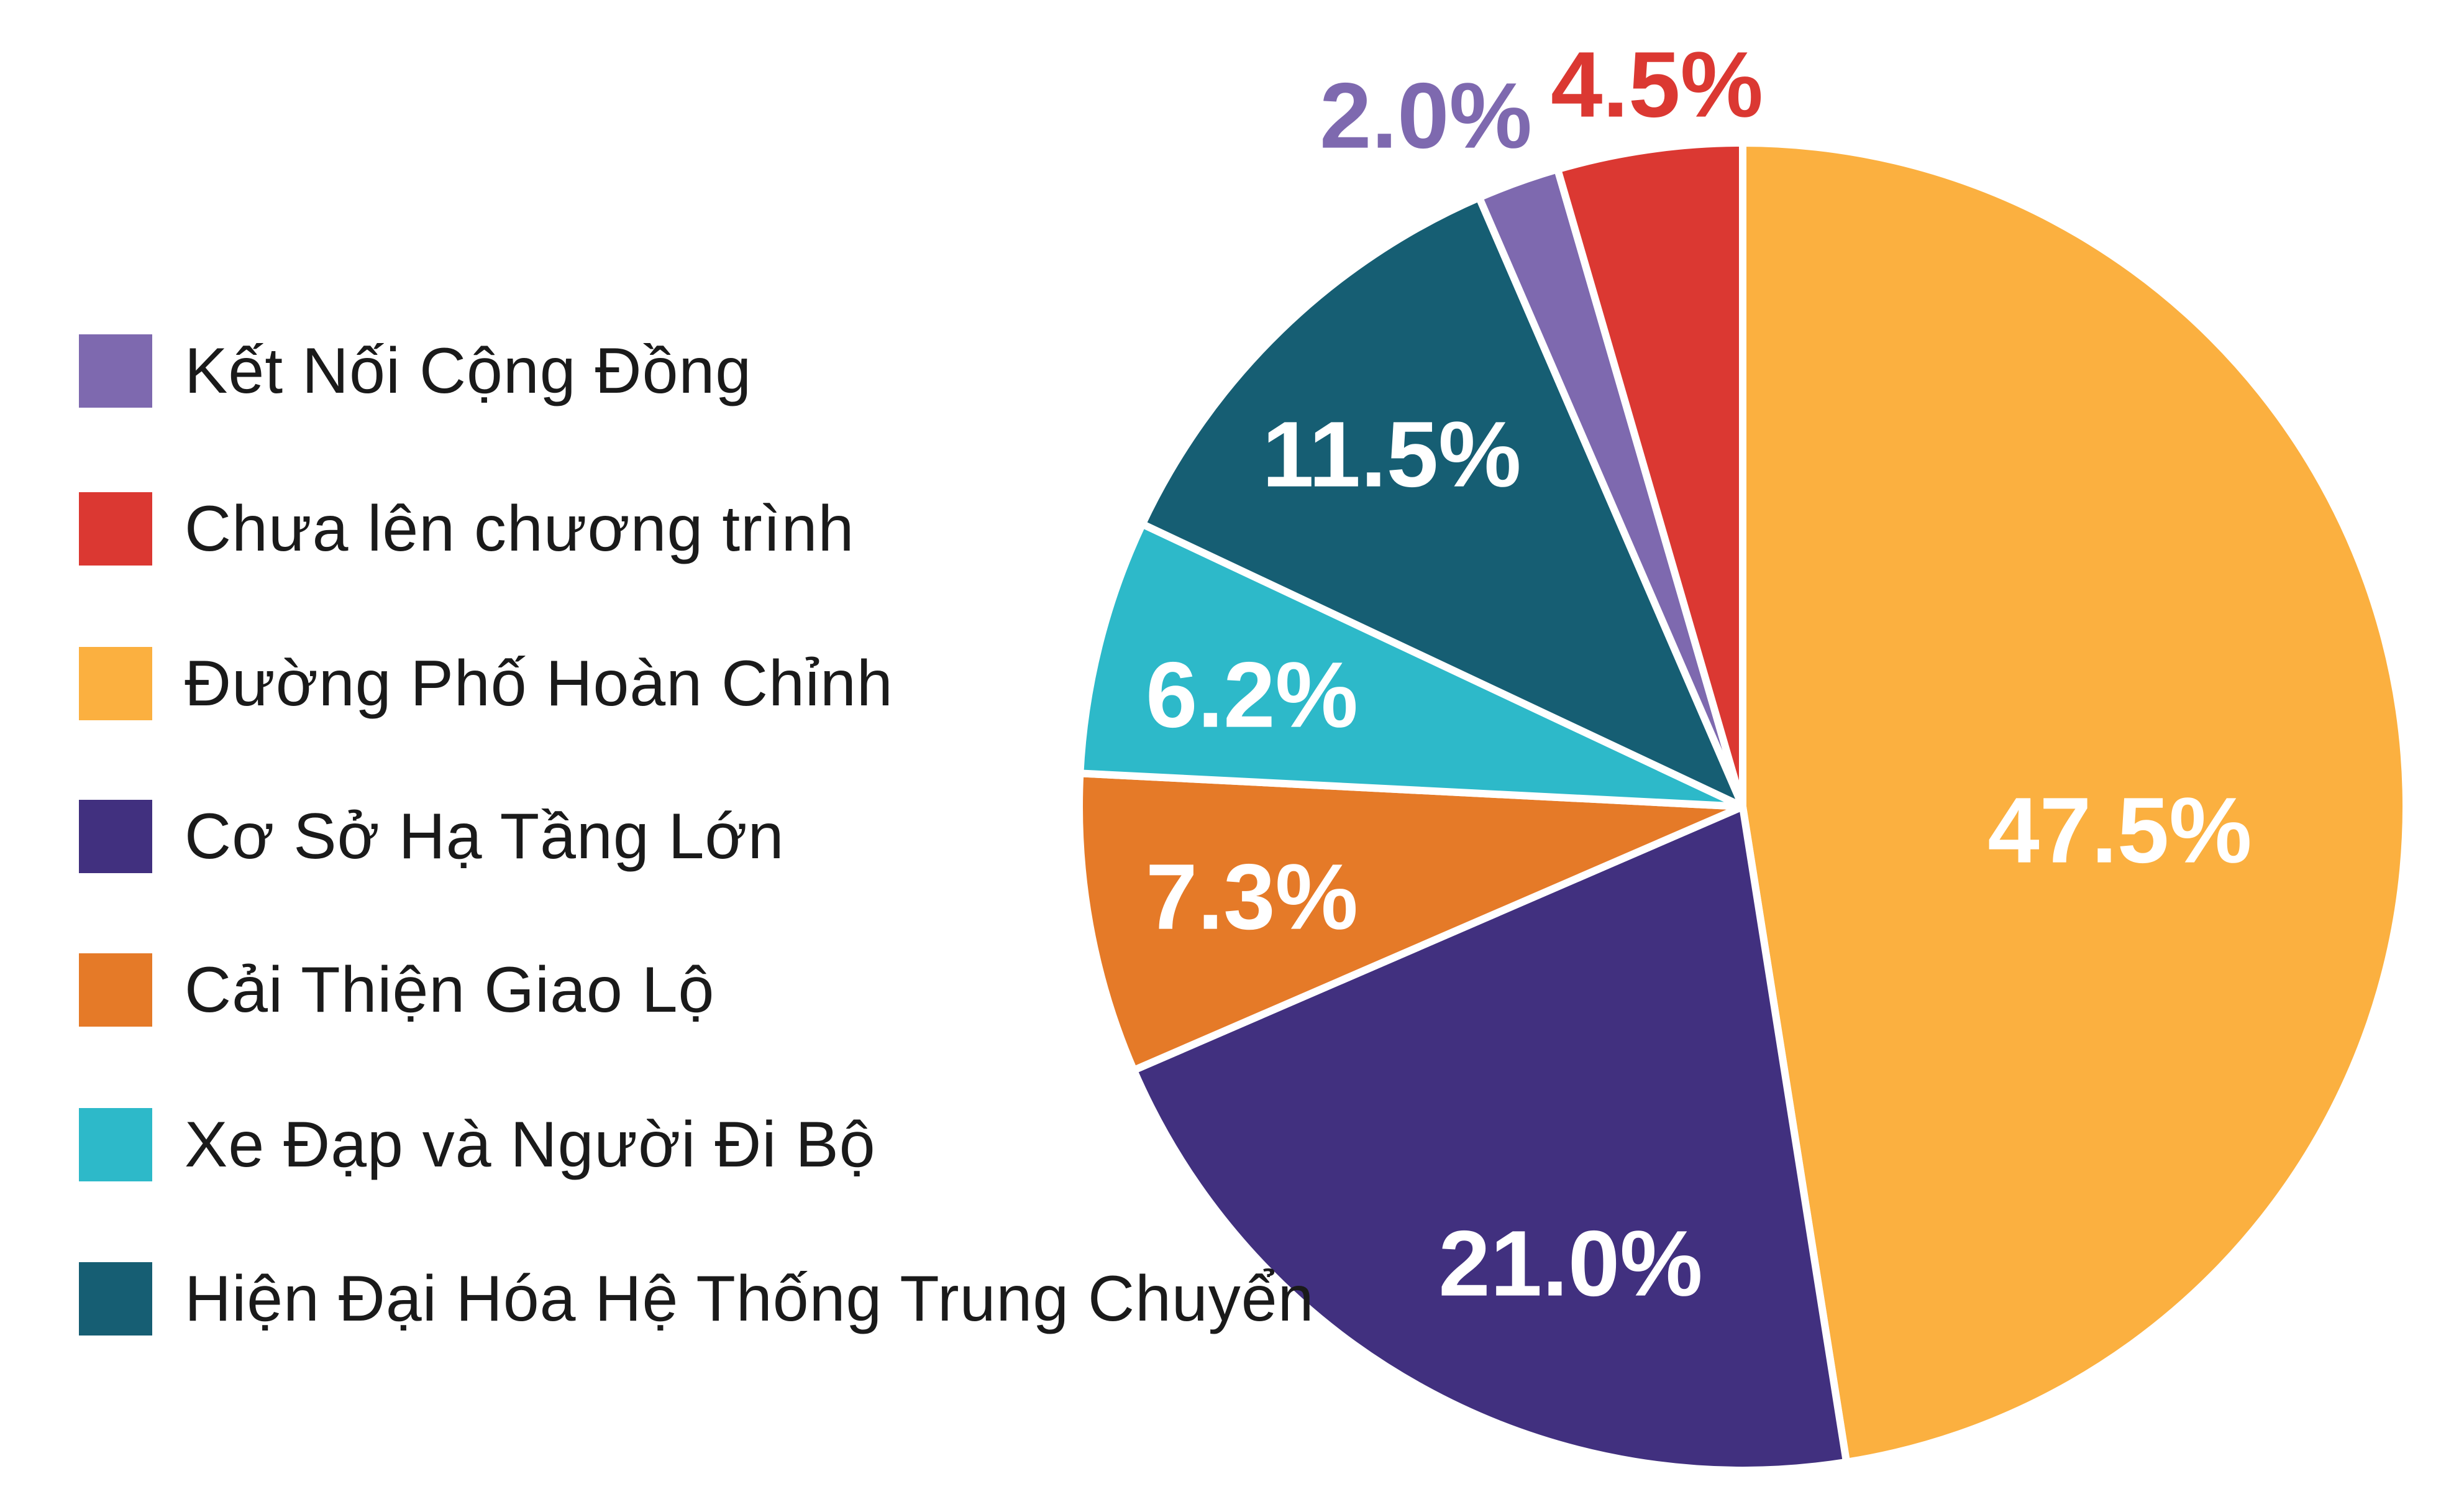  What do you see at coordinates (1657, 84) in the screenshot?
I see `slice-data-label: 4.5%` at bounding box center [1657, 84].